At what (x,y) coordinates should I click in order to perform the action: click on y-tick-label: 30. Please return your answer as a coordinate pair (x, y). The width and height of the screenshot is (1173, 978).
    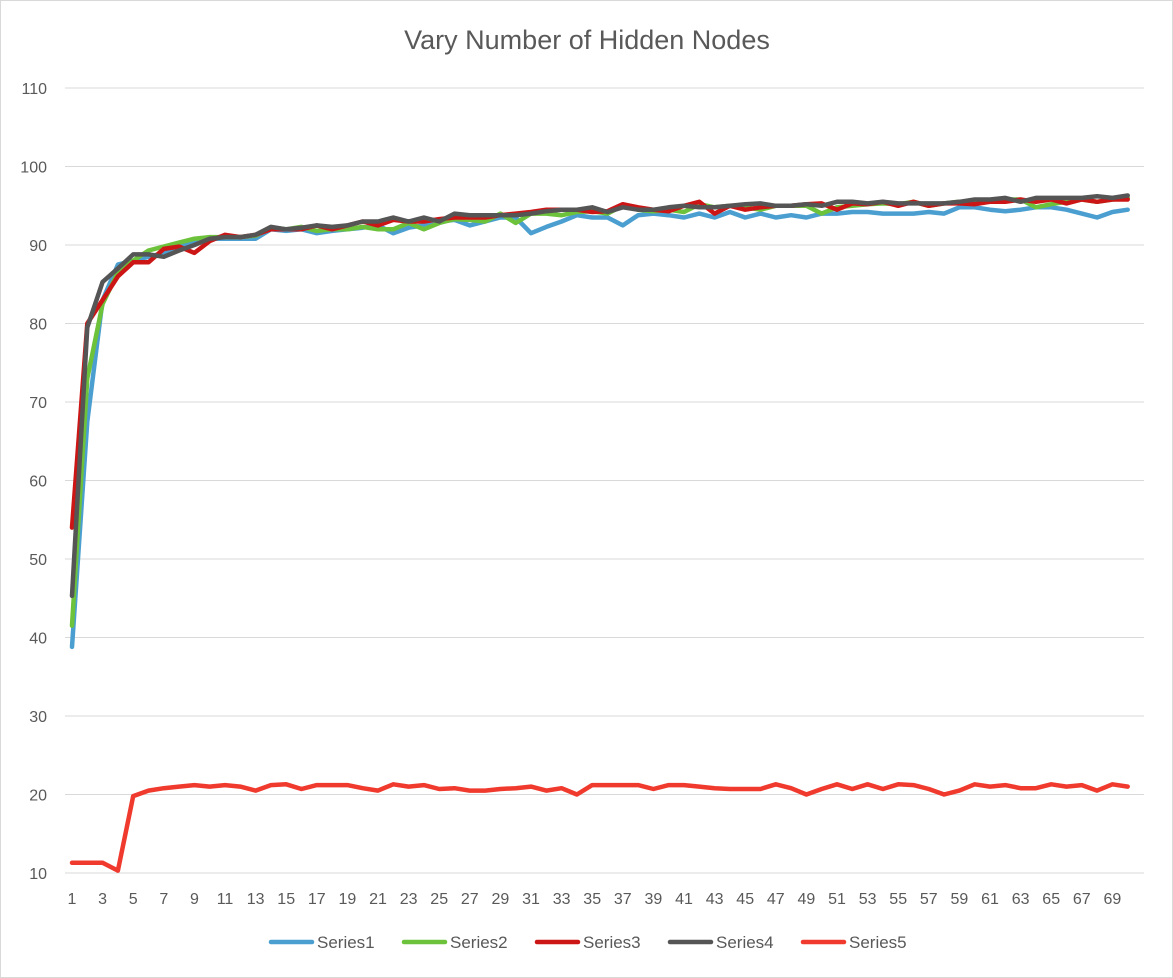
    Looking at the image, I should click on (38, 717).